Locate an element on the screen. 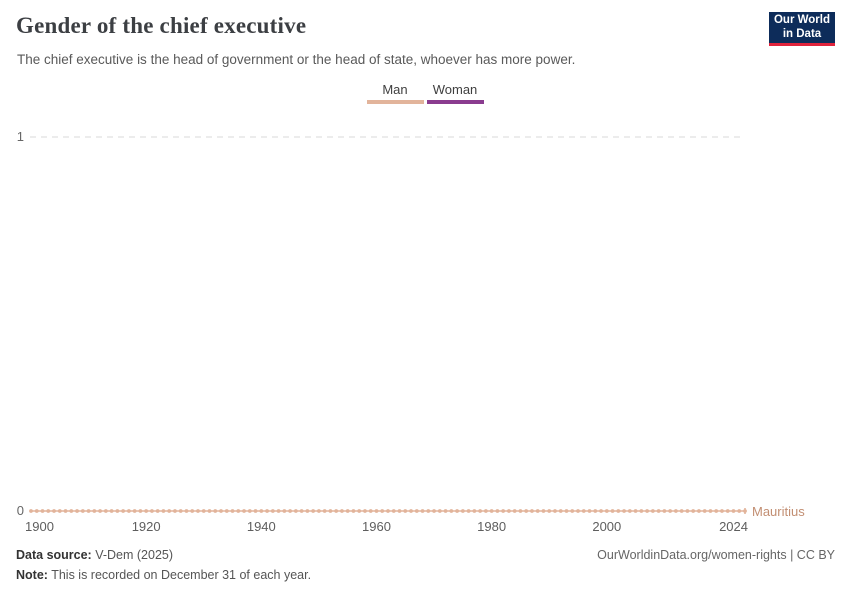 Image resolution: width=850 pixels, height=600 pixels. x-tick-label: 2024 is located at coordinates (733, 526).